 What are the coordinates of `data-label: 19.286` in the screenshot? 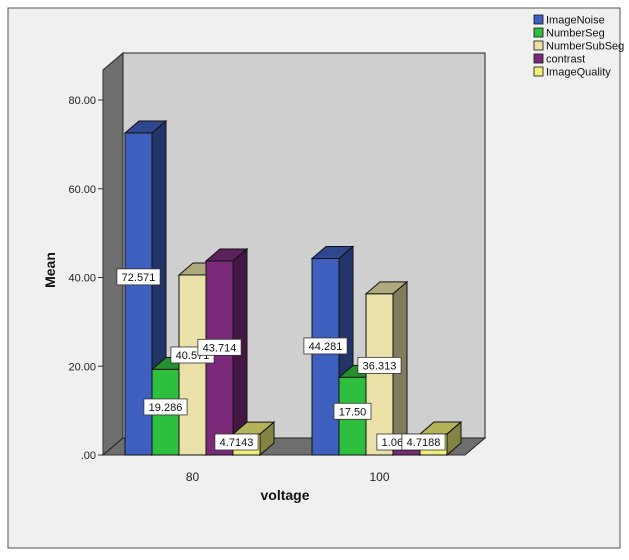 It's located at (165, 407).